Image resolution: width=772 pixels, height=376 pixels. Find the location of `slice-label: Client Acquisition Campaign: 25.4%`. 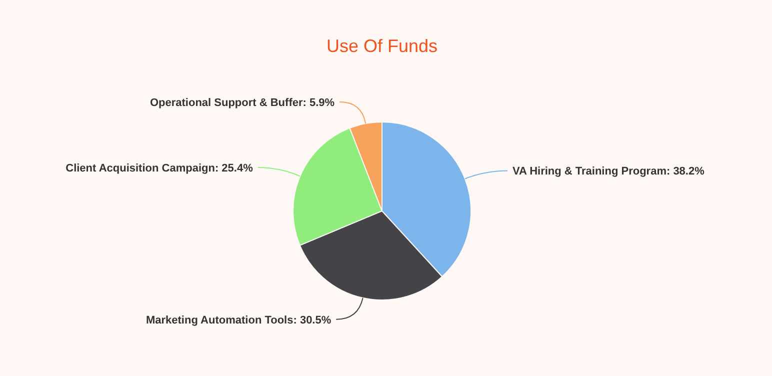

slice-label: Client Acquisition Campaign: 25.4% is located at coordinates (160, 168).